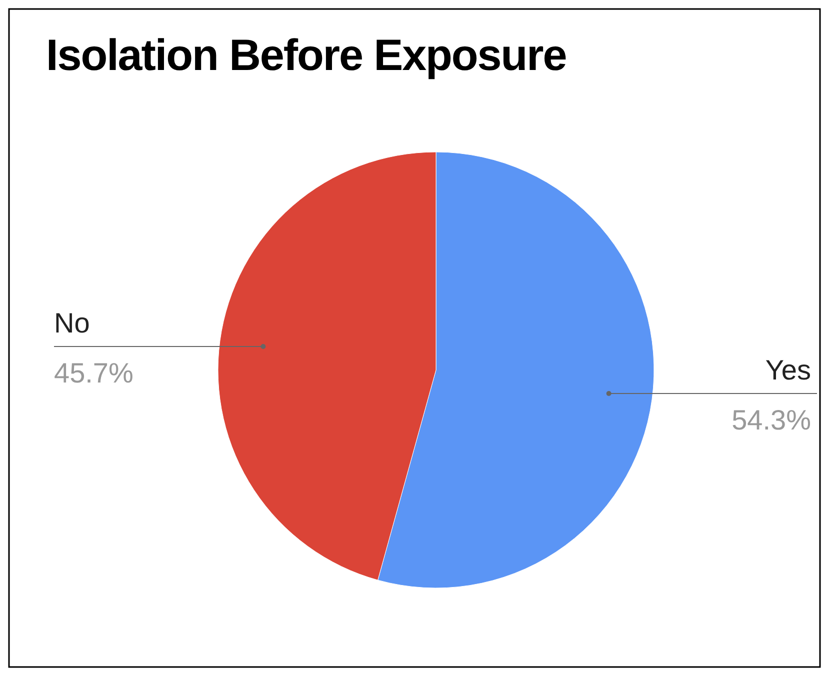 This screenshot has height=676, width=829. What do you see at coordinates (788, 370) in the screenshot?
I see `slice-label: Yes` at bounding box center [788, 370].